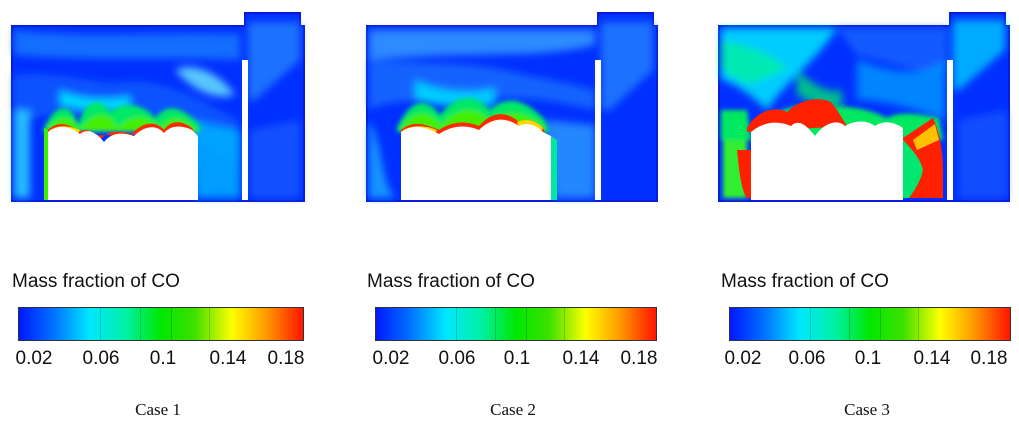 This screenshot has height=421, width=1019. I want to click on case-1-domain, so click(158, 107).